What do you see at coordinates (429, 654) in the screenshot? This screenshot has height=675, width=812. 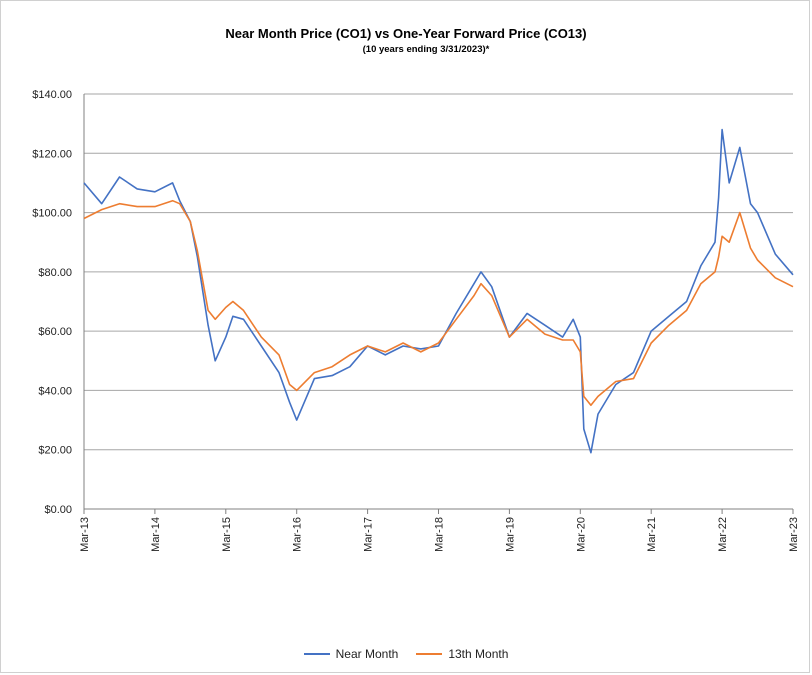 I see `legend-swatch-13th-month` at bounding box center [429, 654].